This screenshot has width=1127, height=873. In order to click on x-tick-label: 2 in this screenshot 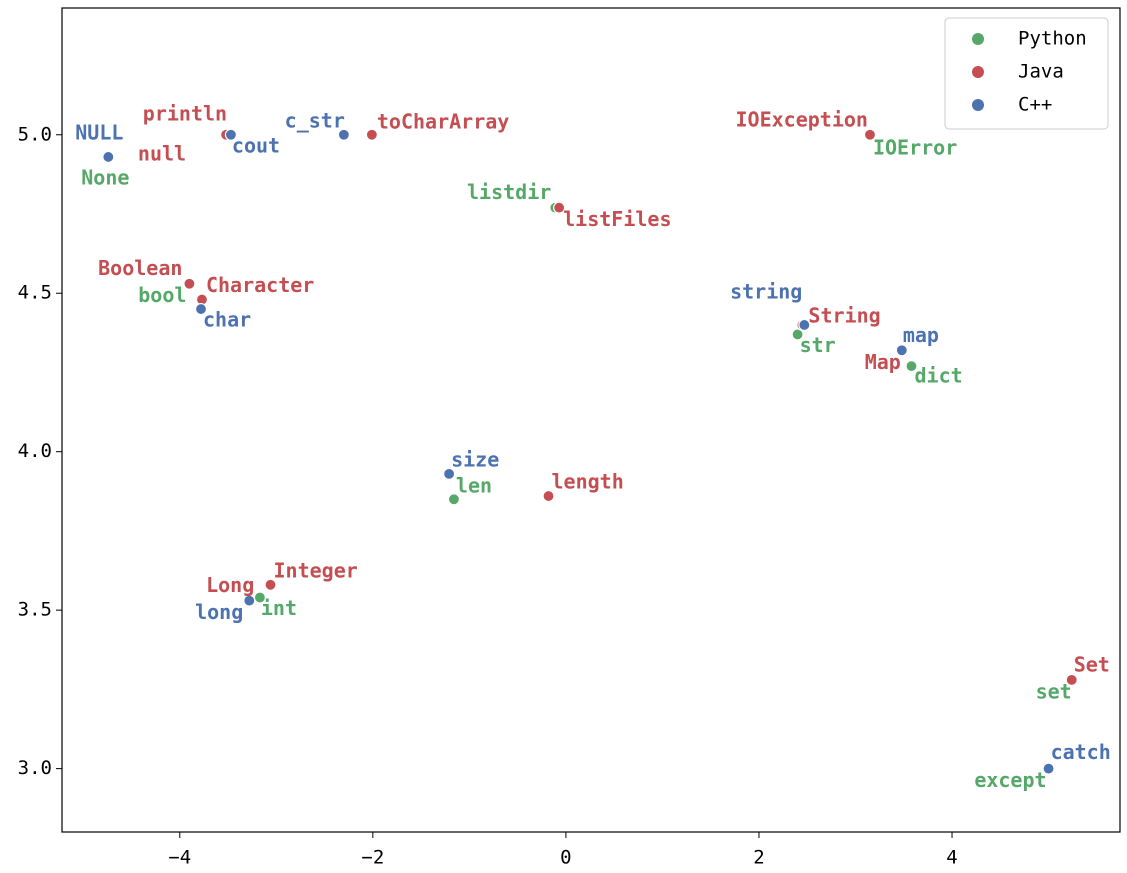, I will do `click(758, 858)`.